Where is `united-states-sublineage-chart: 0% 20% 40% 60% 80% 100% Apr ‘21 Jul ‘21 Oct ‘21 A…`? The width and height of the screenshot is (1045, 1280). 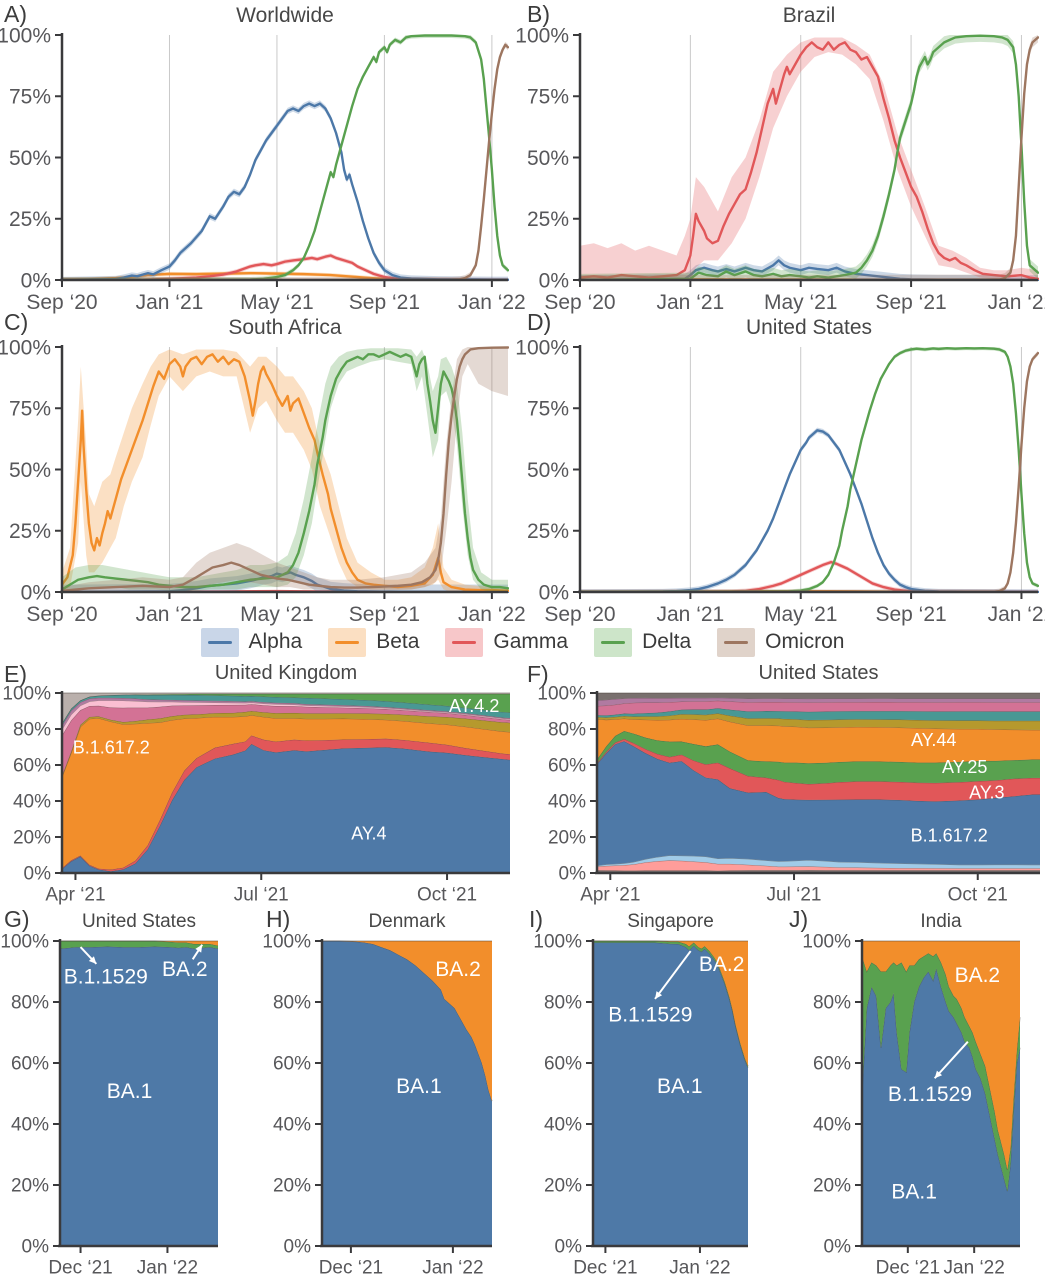
united-states-sublineage-chart: 0% 20% 40% 60% 80% 100% Apr ‘21 Jul ‘21 Oct ‘21 A… is located at coordinates (788, 795).